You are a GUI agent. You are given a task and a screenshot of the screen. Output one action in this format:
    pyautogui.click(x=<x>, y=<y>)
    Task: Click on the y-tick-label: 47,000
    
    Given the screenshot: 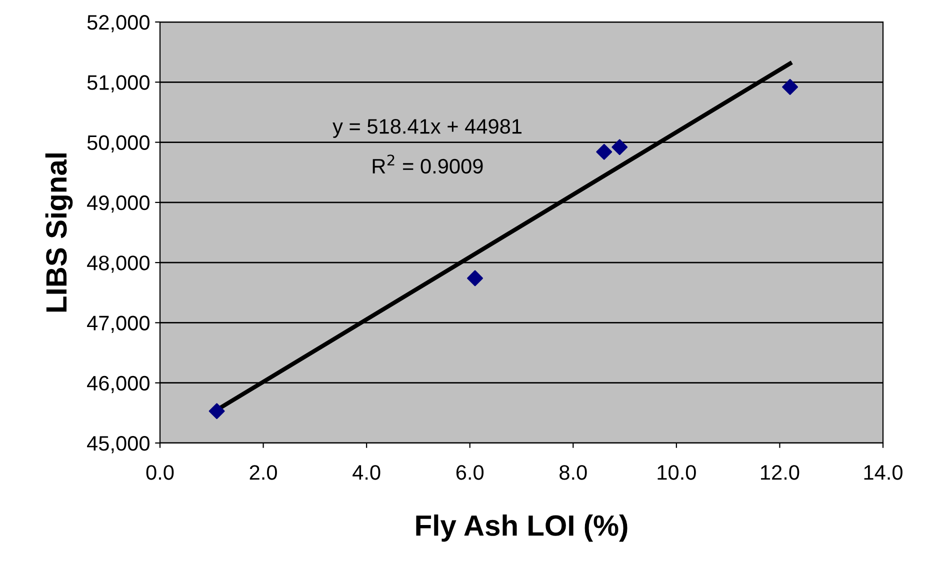 What is the action you would take?
    pyautogui.click(x=118, y=324)
    